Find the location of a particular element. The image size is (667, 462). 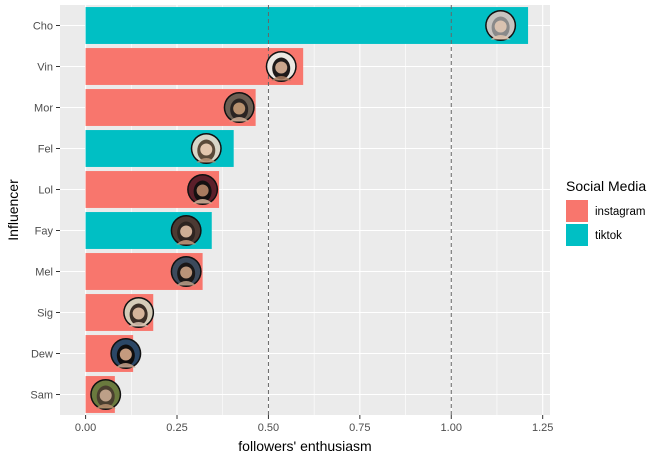

y-tick-label-sig: Sig is located at coordinates (45, 314).